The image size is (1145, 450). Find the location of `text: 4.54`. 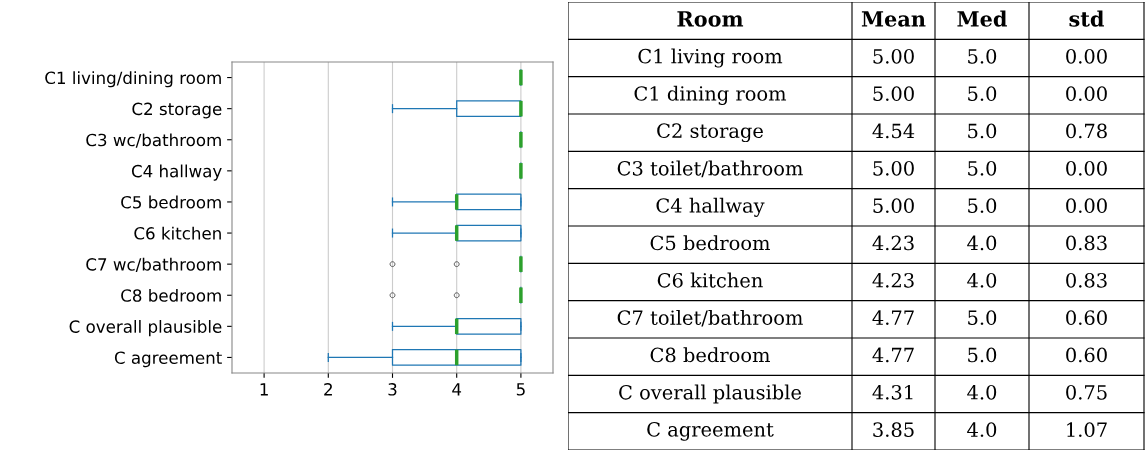

text: 4.54 is located at coordinates (893, 131).